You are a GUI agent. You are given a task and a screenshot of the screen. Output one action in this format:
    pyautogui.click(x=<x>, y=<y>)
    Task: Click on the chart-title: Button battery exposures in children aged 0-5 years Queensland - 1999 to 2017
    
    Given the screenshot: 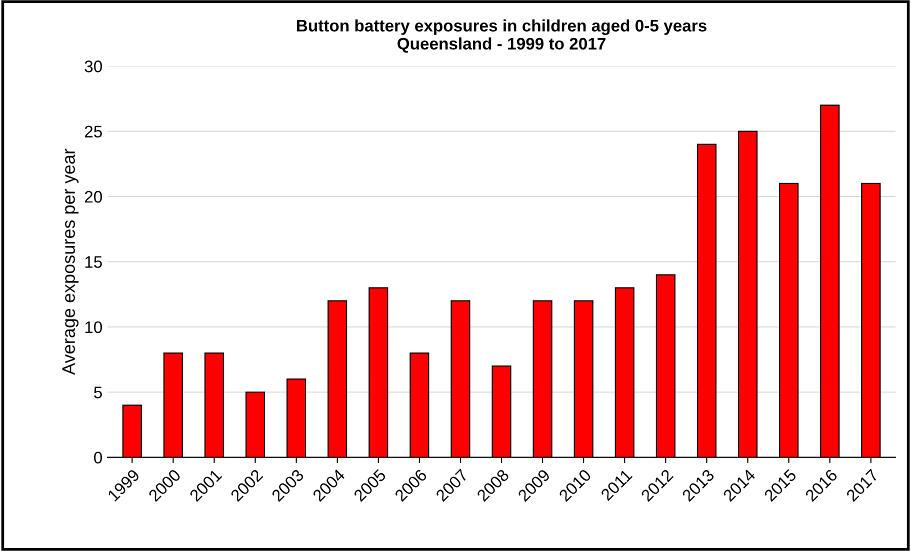 What is the action you would take?
    pyautogui.click(x=501, y=36)
    